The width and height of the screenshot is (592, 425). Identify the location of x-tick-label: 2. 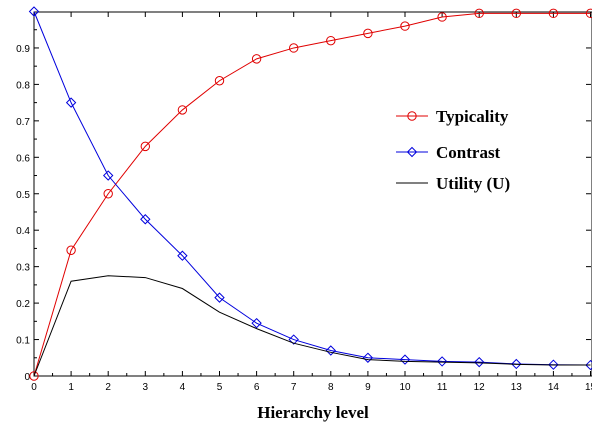
(108, 387).